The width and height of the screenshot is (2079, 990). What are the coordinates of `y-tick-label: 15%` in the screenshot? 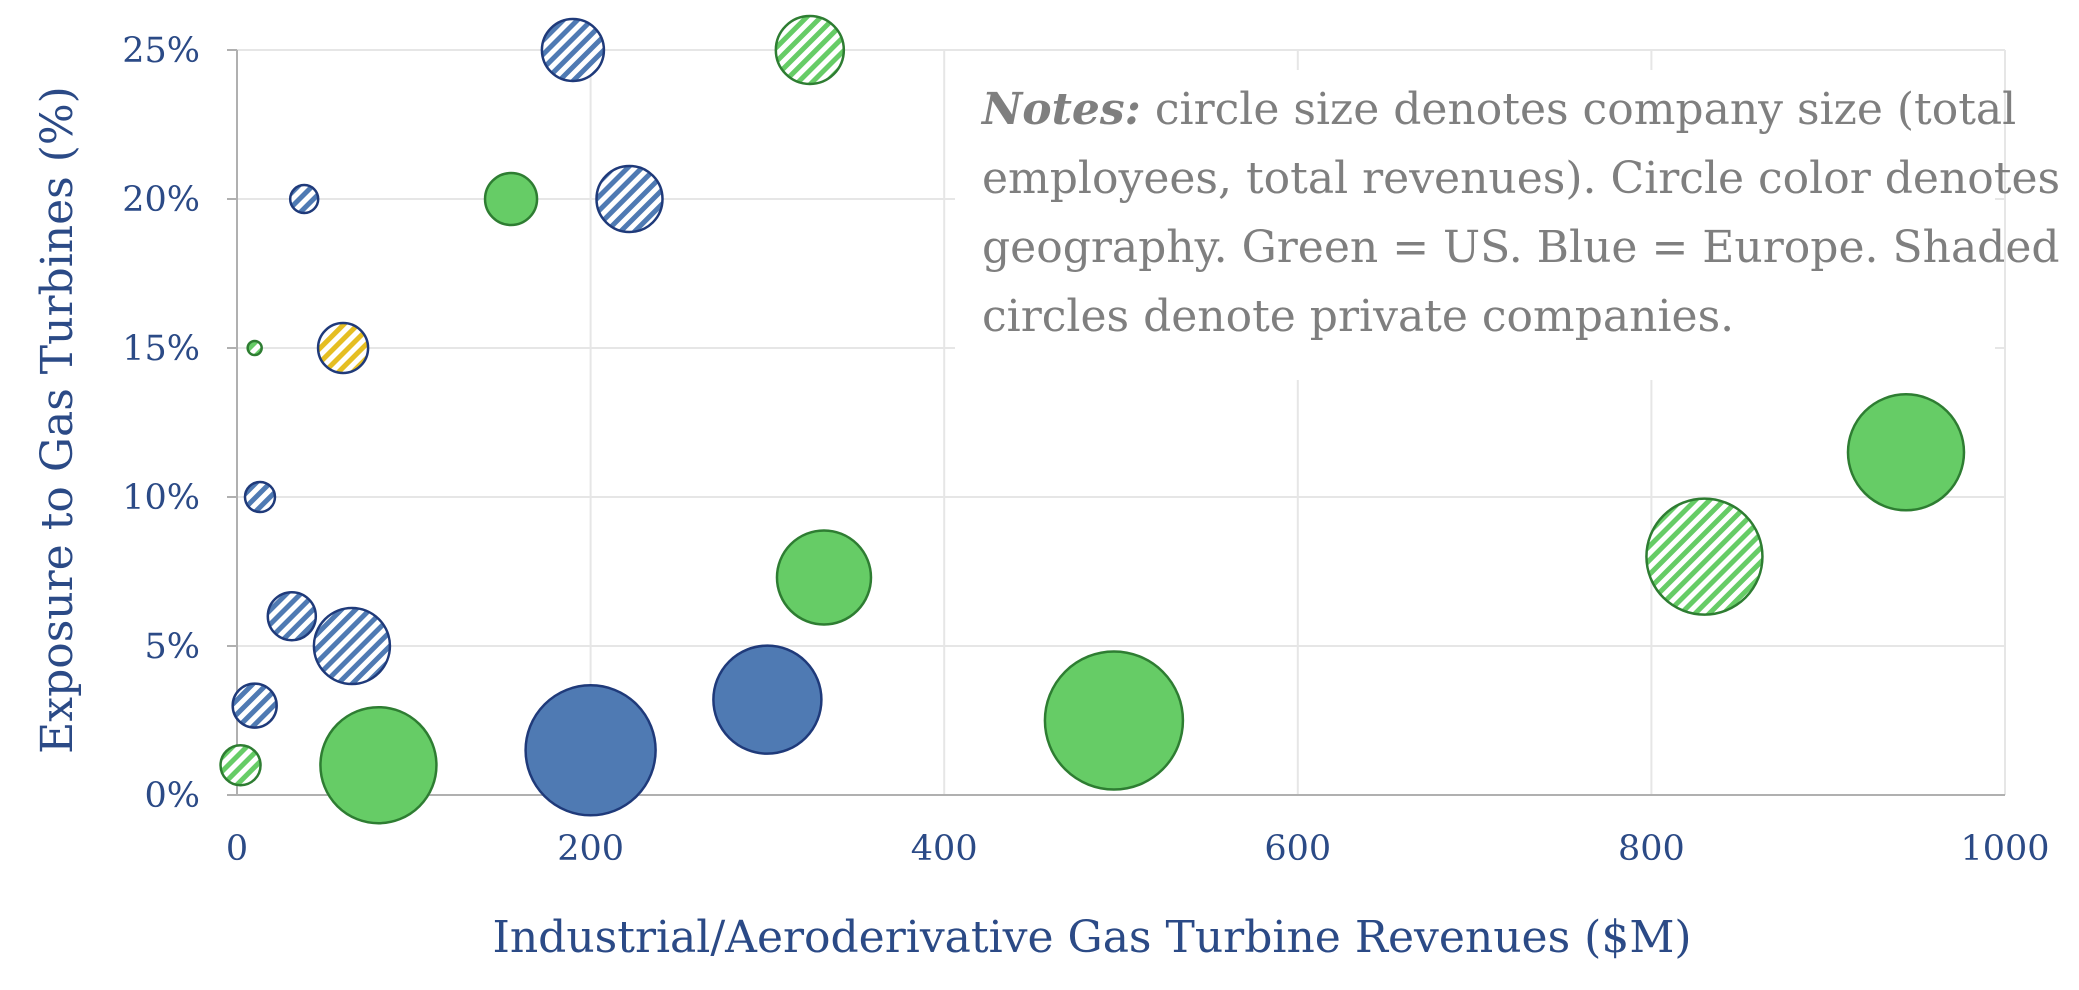 It's located at (161, 349).